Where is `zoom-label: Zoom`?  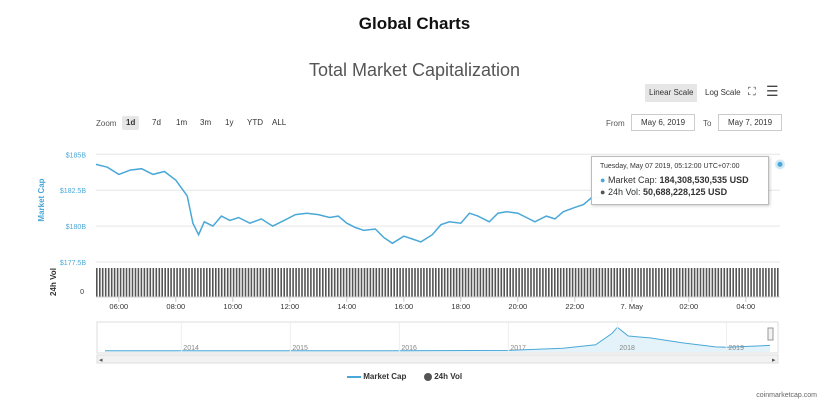
zoom-label: Zoom is located at coordinates (106, 123).